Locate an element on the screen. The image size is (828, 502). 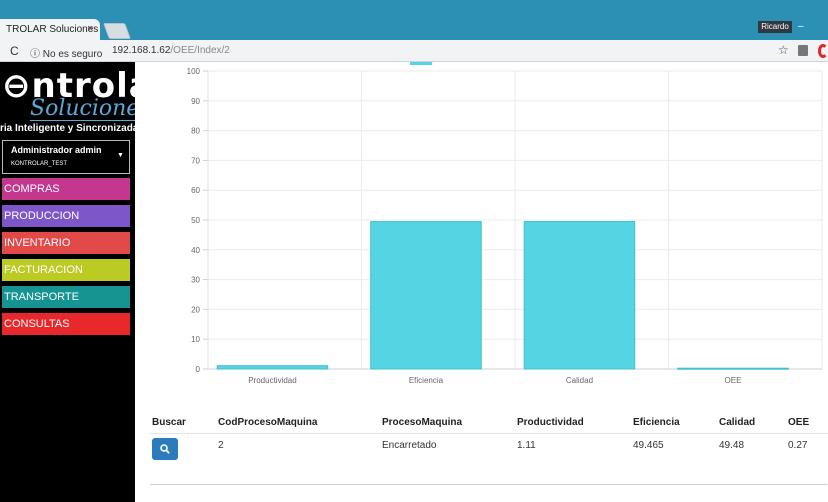
menu-item-compras: COMPRAS is located at coordinates (66, 189).